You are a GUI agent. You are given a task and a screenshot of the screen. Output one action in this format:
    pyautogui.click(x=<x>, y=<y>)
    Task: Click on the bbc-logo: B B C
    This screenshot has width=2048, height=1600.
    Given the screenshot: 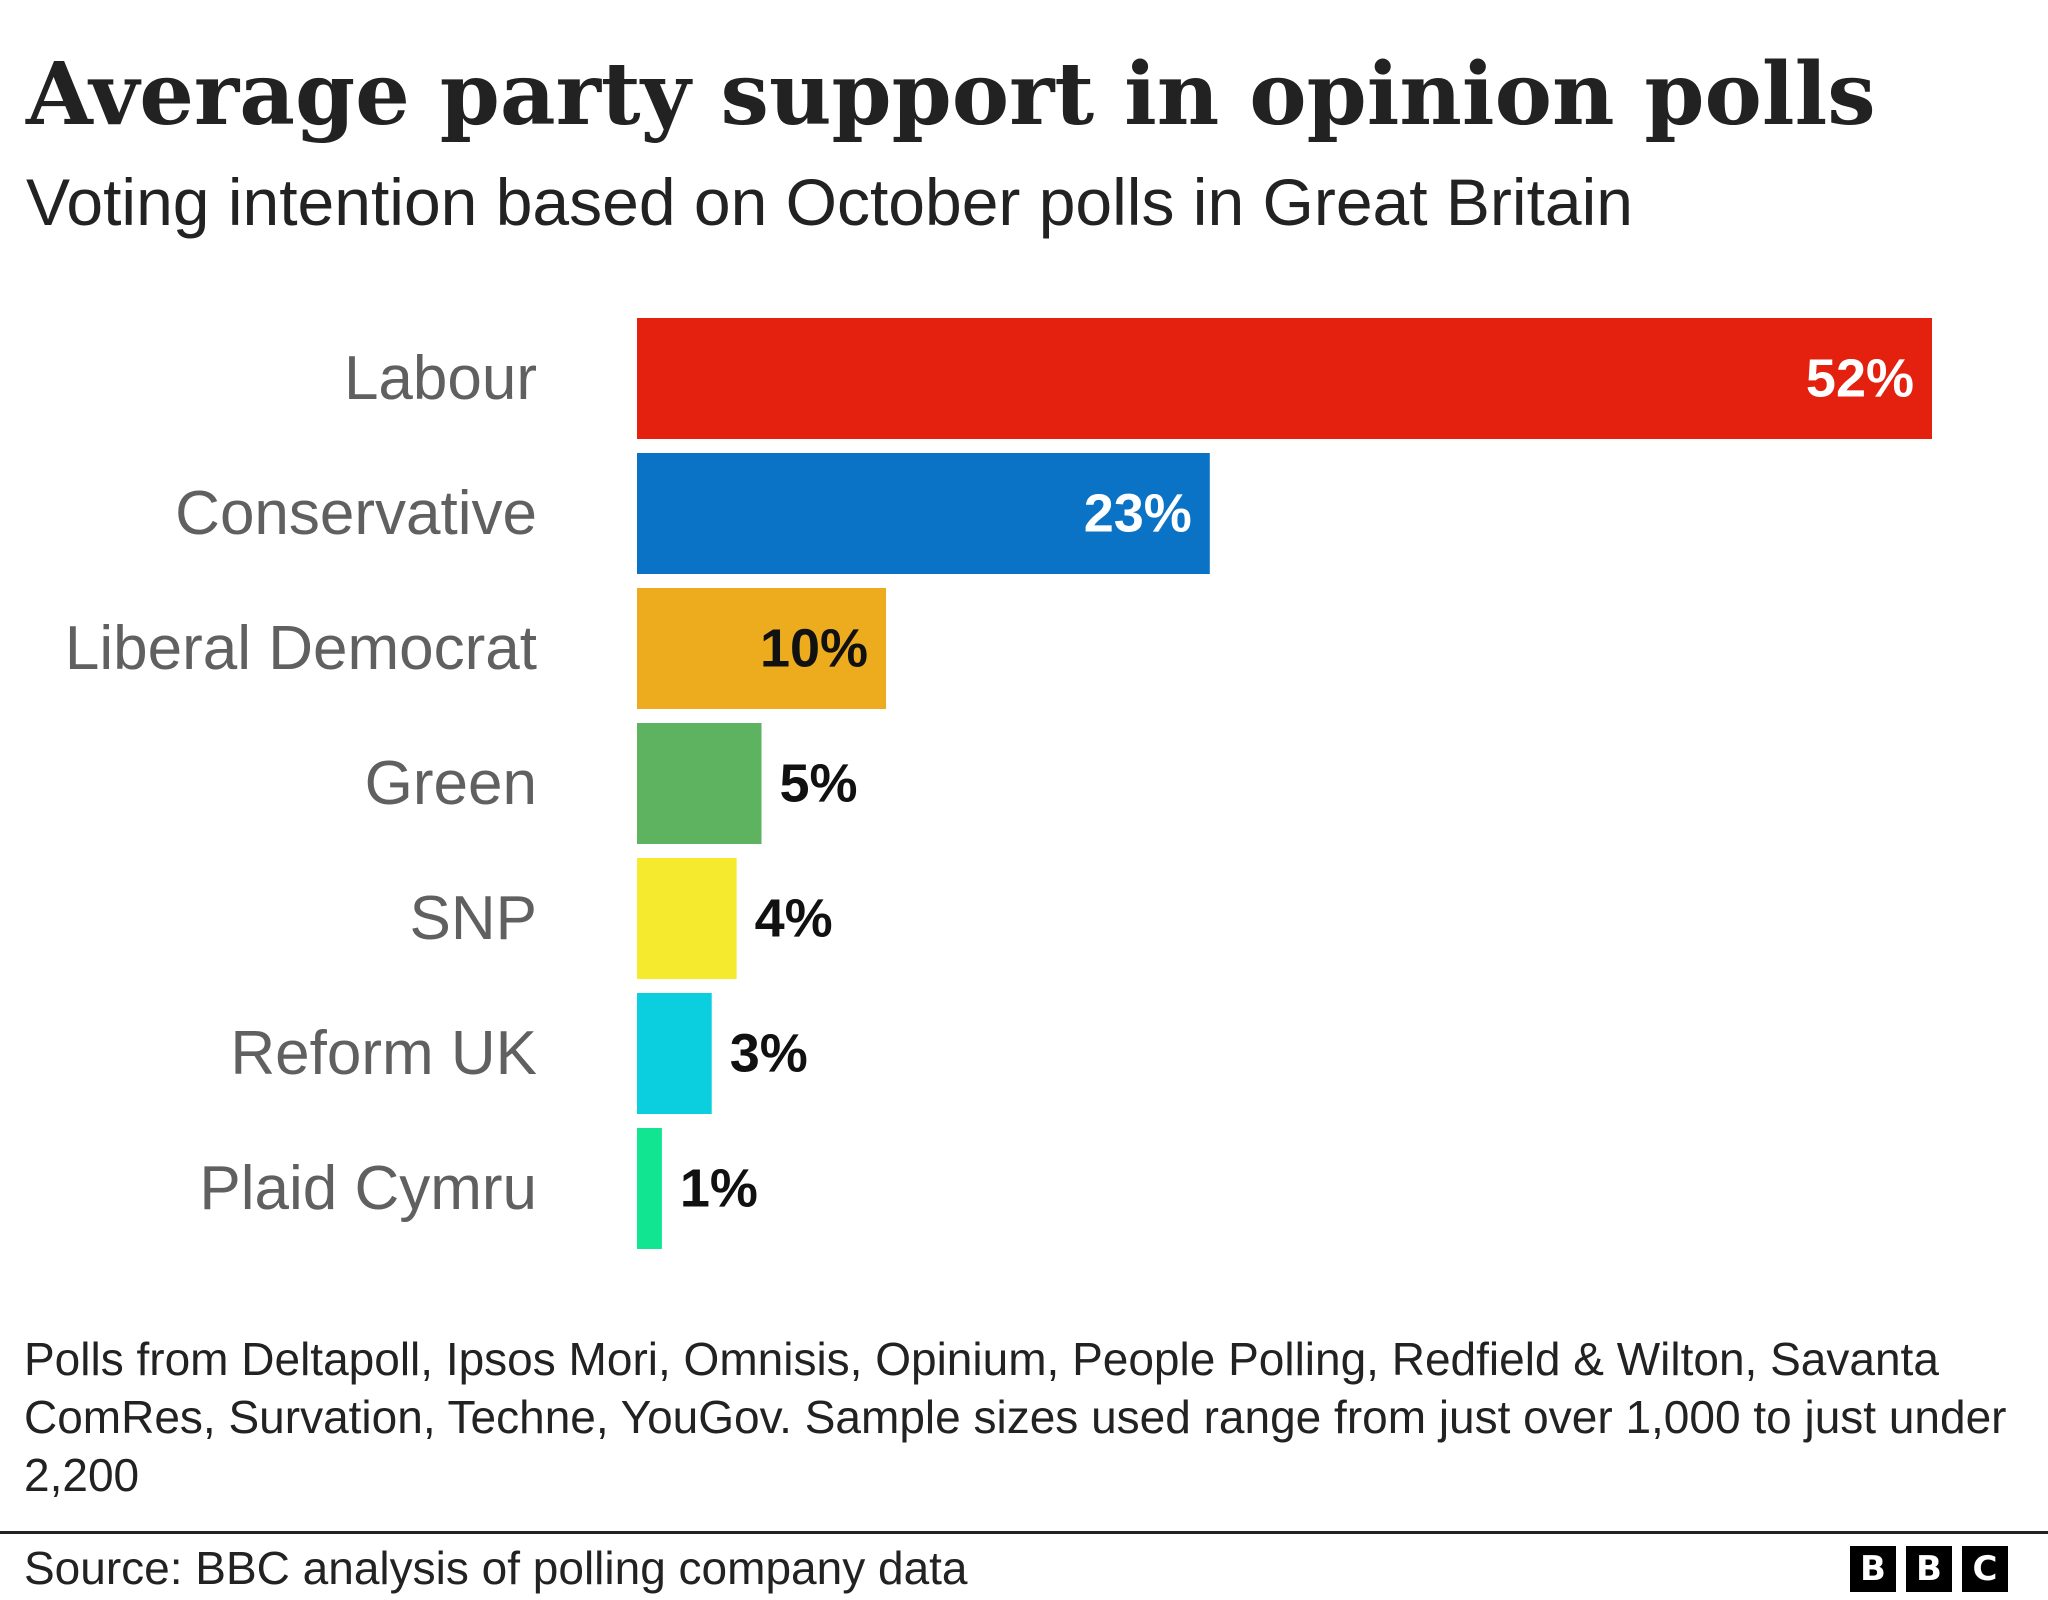 What is the action you would take?
    pyautogui.click(x=1929, y=1569)
    